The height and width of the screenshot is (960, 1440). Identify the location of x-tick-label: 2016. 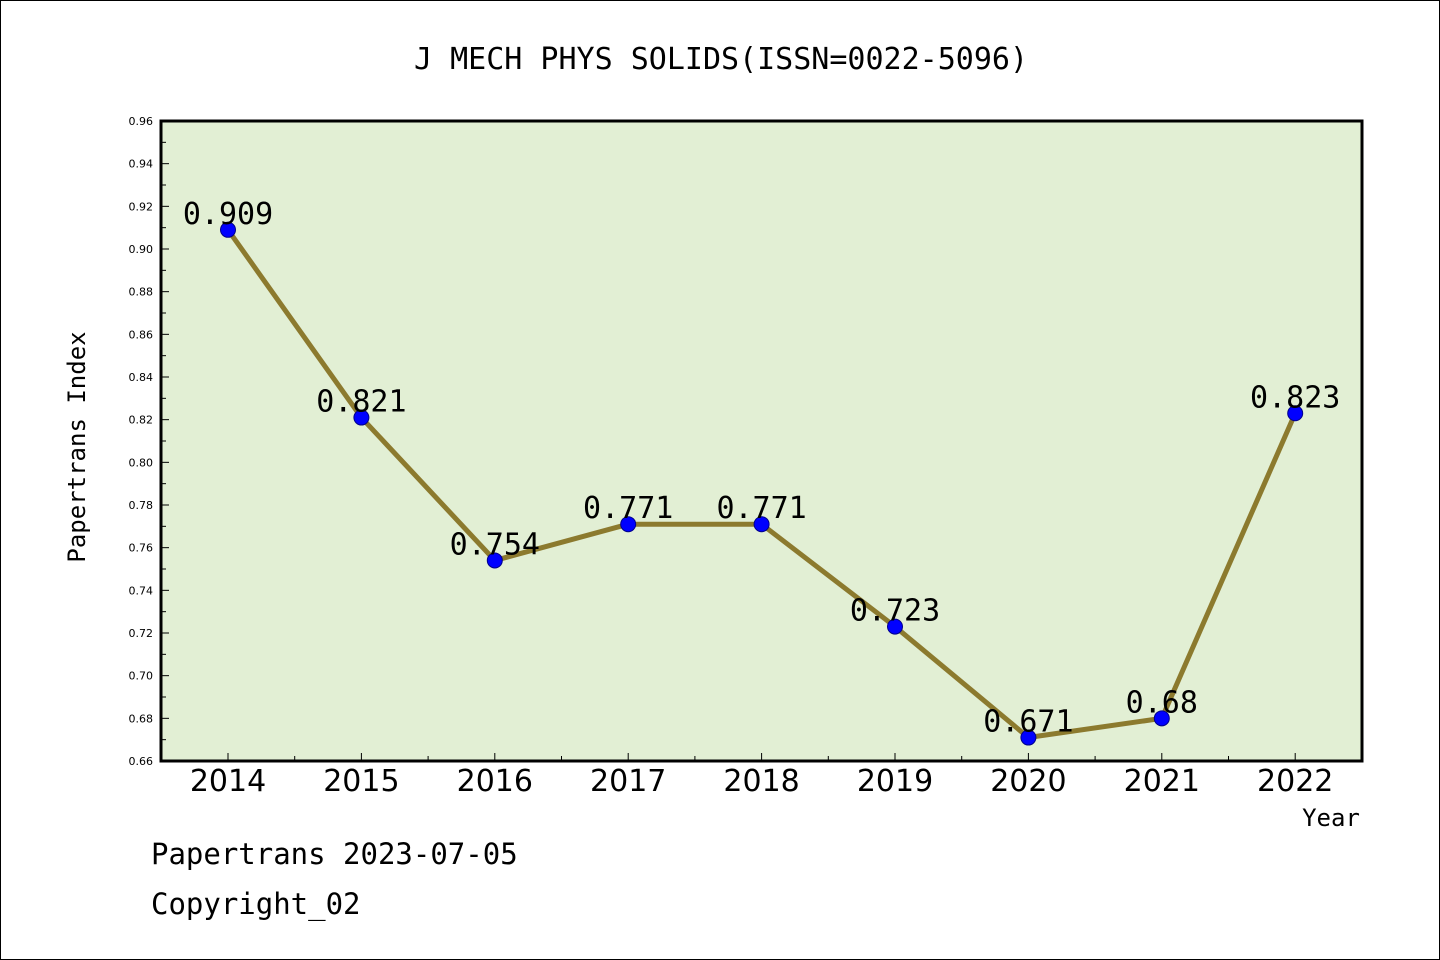
(495, 781).